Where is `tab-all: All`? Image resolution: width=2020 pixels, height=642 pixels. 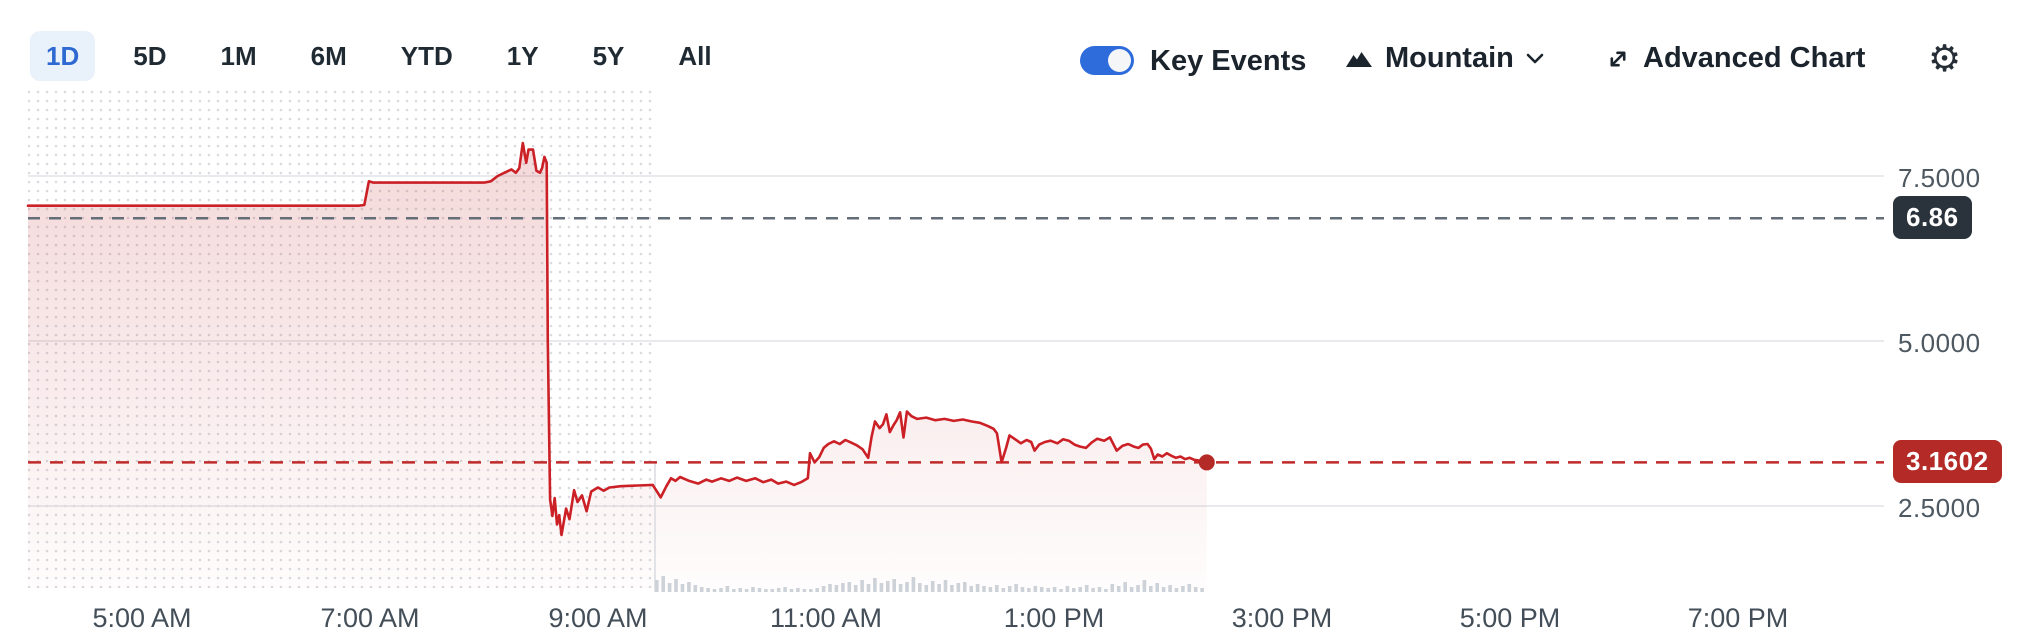 tab-all: All is located at coordinates (694, 56).